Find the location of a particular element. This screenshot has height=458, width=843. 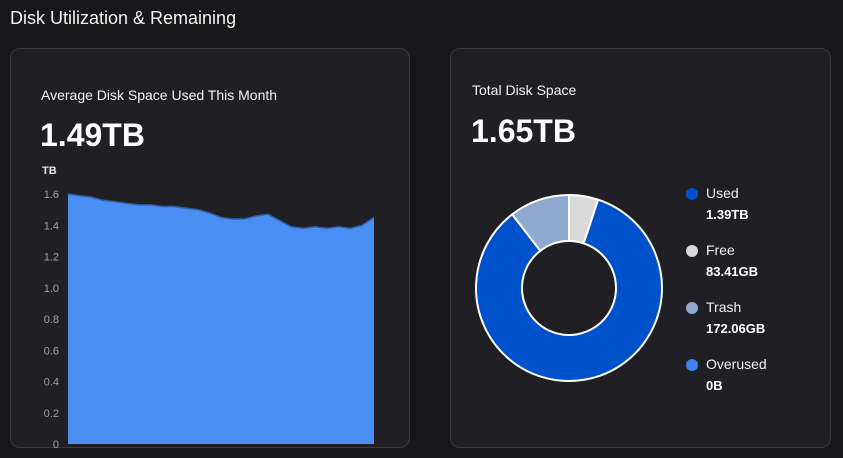

donut-slice-trash is located at coordinates (540, 223).